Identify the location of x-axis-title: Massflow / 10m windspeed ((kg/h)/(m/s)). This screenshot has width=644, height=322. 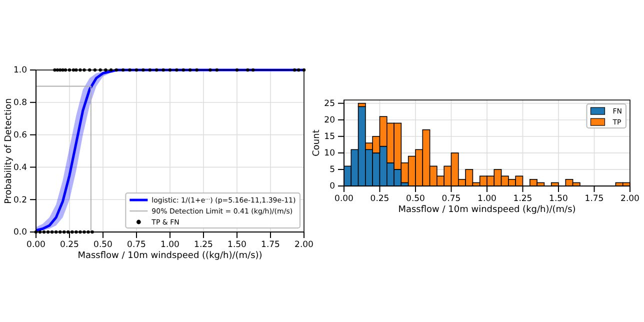
(170, 256).